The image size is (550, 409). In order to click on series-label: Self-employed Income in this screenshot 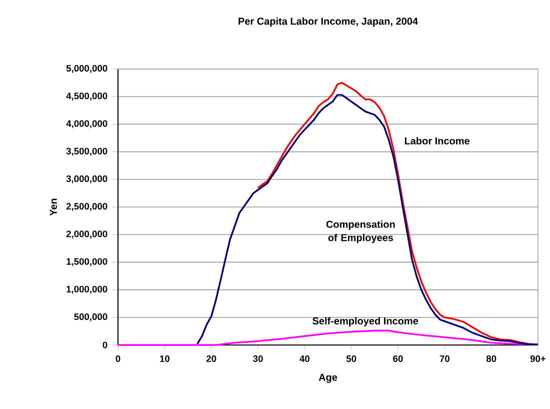, I will do `click(365, 321)`.